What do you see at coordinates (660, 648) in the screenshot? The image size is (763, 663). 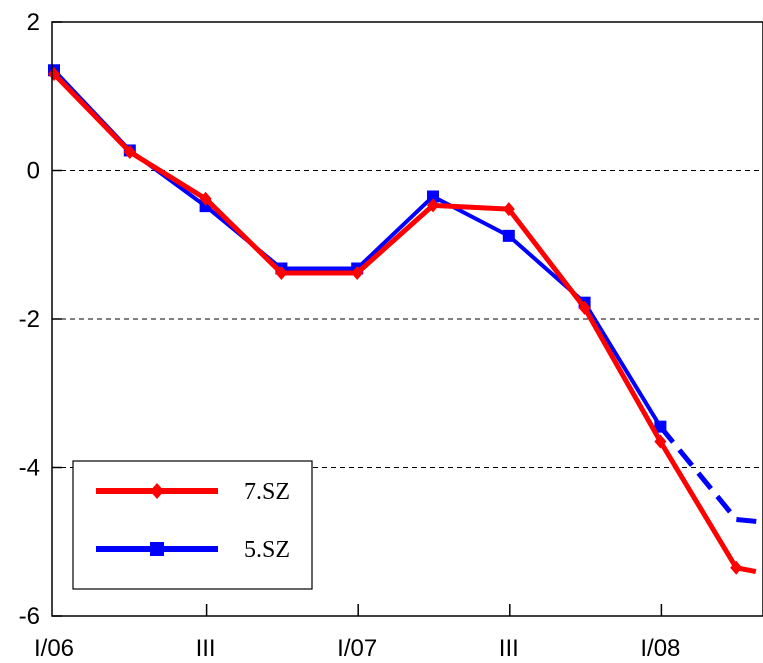 I see `x-tick-label: I/08` at bounding box center [660, 648].